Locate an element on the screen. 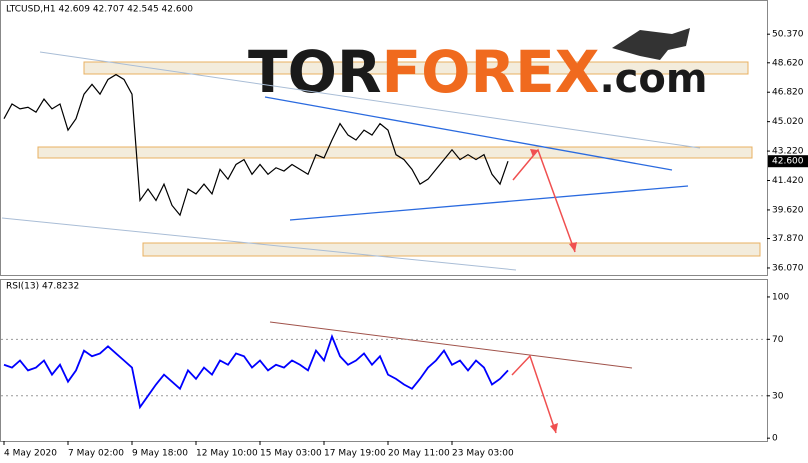 The height and width of the screenshot is (463, 808). y-tick-label: 30 is located at coordinates (778, 396).